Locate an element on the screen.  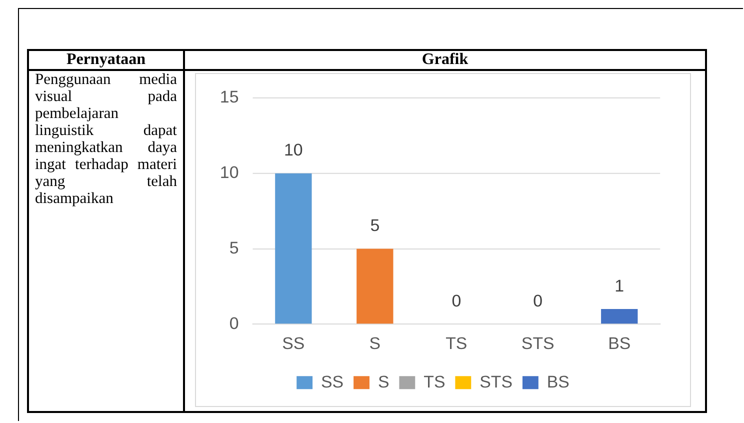
x-tick-label: TS is located at coordinates (457, 343).